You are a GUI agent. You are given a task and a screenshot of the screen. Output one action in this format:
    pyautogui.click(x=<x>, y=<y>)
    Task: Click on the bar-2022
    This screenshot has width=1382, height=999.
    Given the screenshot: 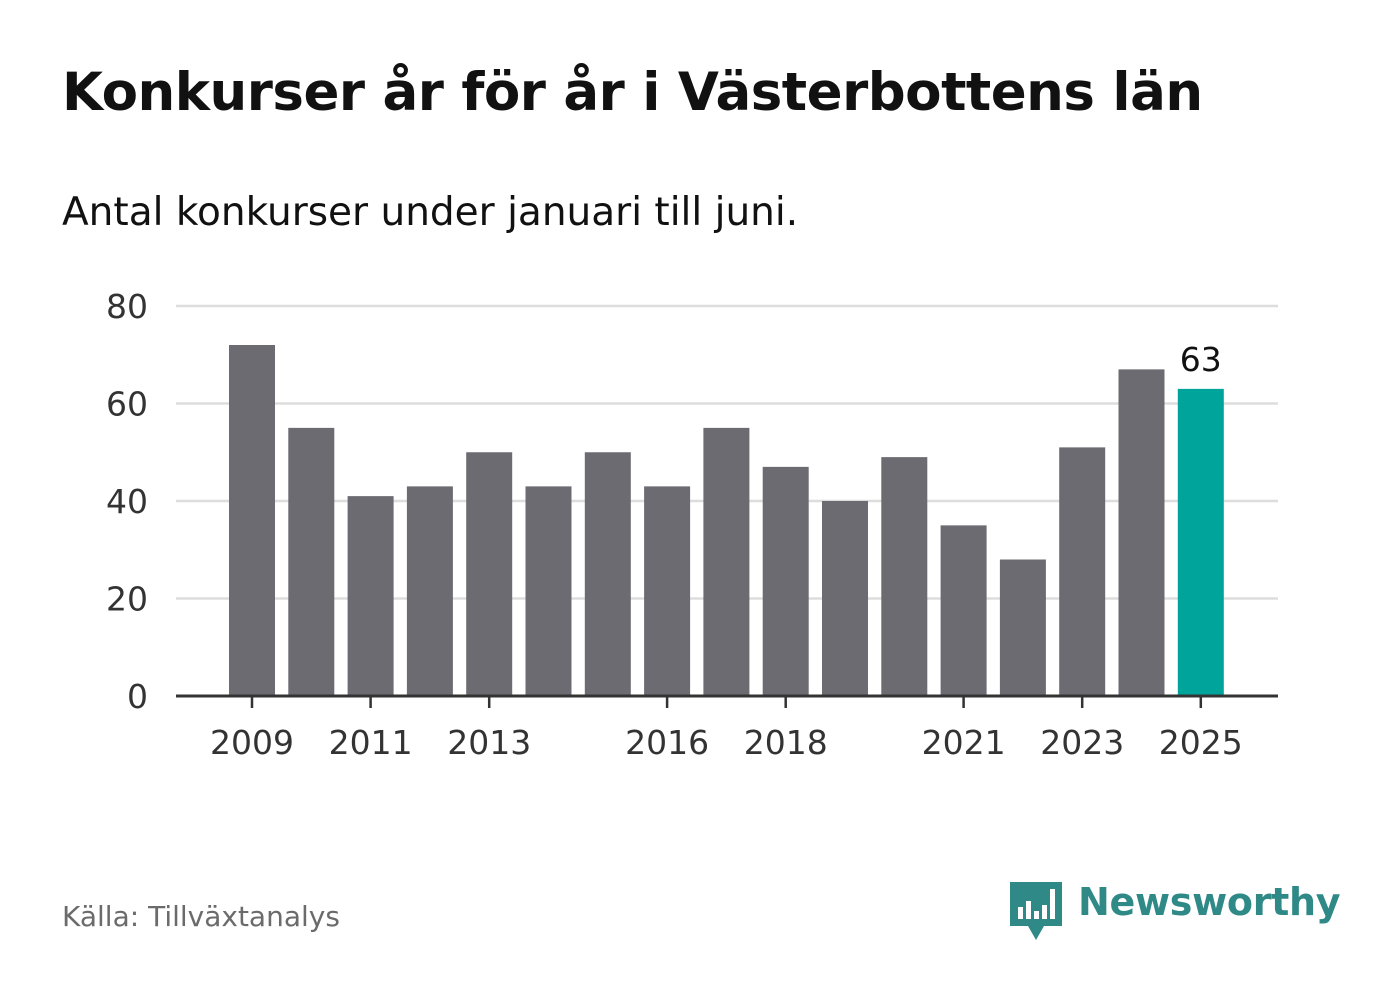 What is the action you would take?
    pyautogui.click(x=1022, y=627)
    